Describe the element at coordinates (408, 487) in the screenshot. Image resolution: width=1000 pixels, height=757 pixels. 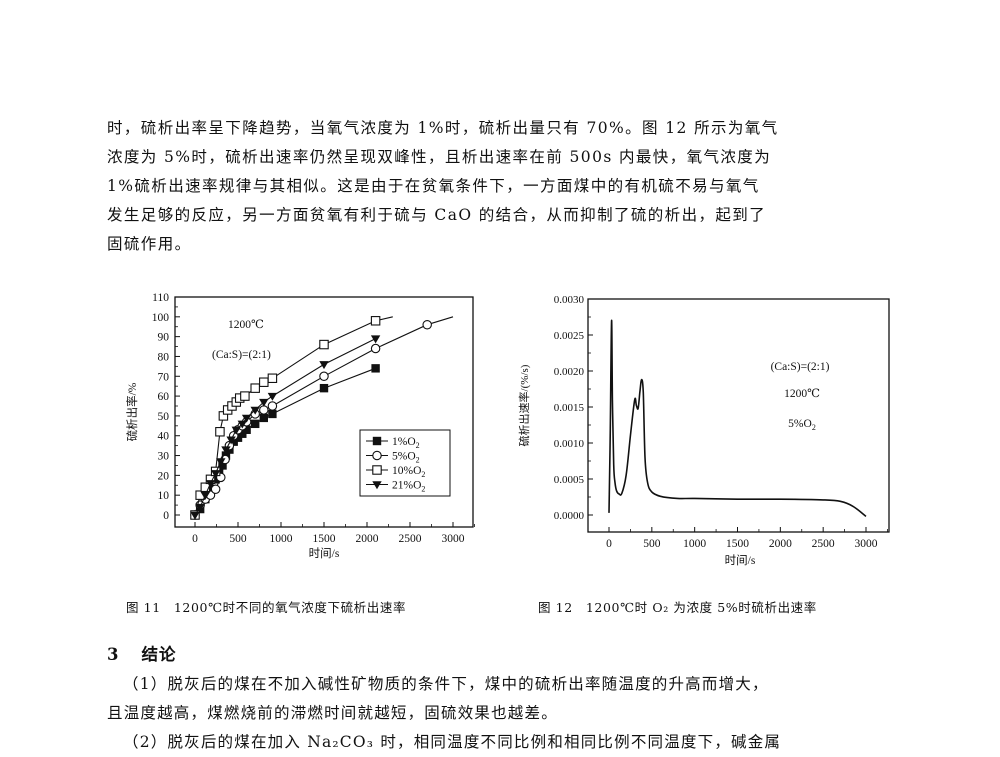
I see `legend-label: 21%O2` at that location.